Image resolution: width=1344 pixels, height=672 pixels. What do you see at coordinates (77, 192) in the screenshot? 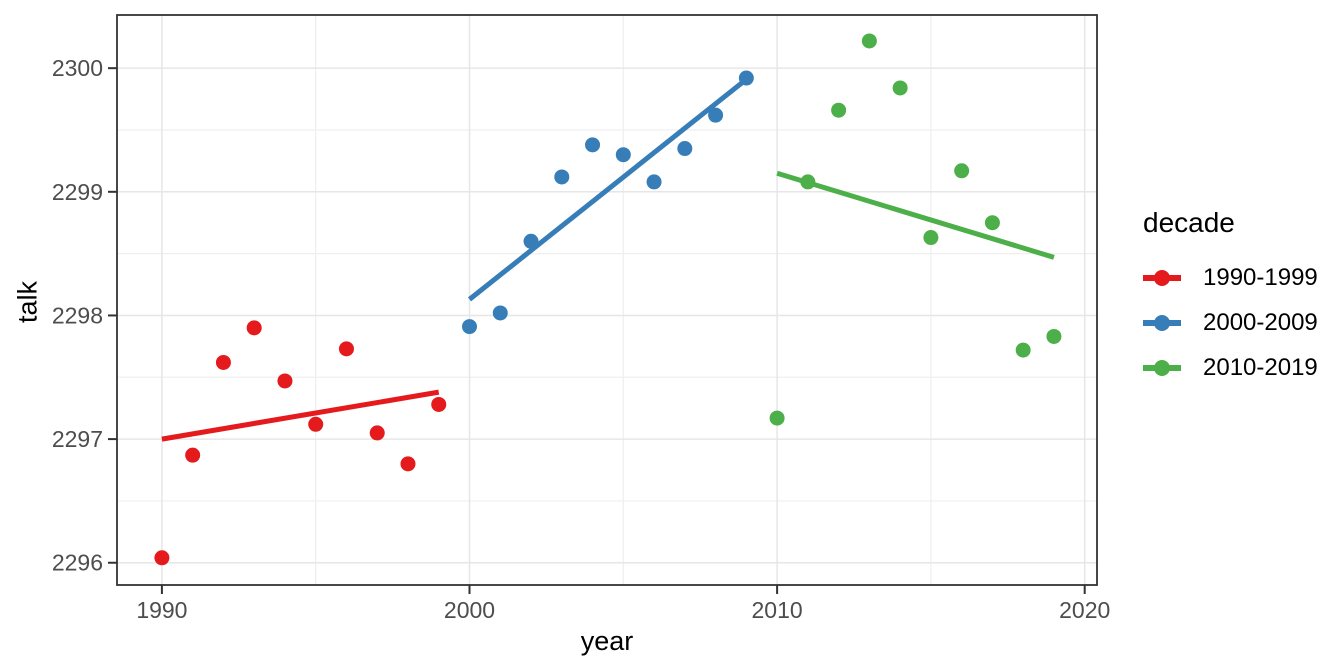
I see `y-tick-label: 2299` at bounding box center [77, 192].